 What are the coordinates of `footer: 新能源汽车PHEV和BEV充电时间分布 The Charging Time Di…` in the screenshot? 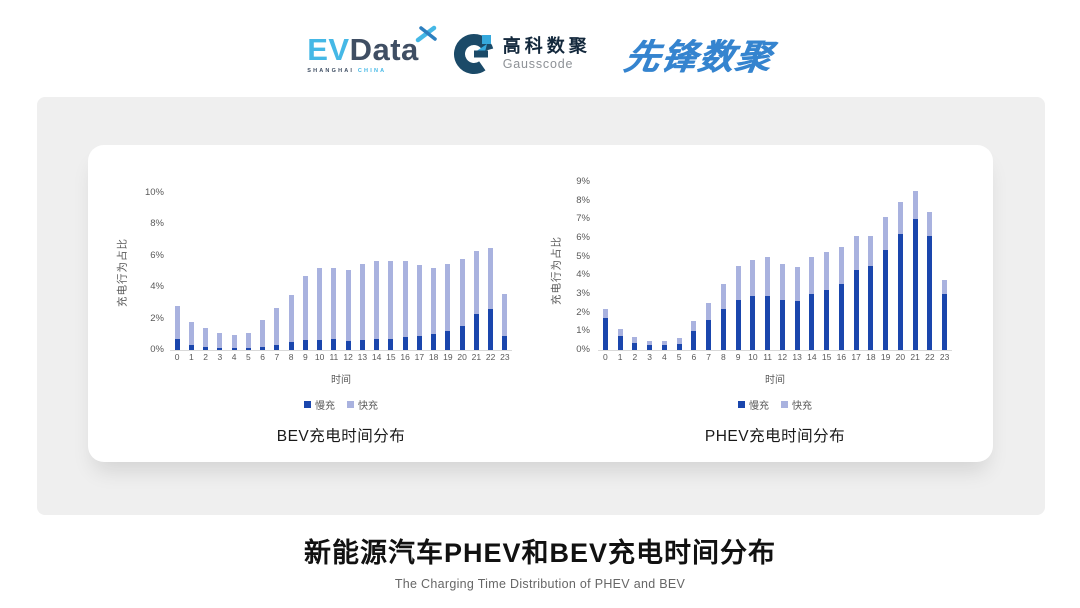 It's located at (540, 561).